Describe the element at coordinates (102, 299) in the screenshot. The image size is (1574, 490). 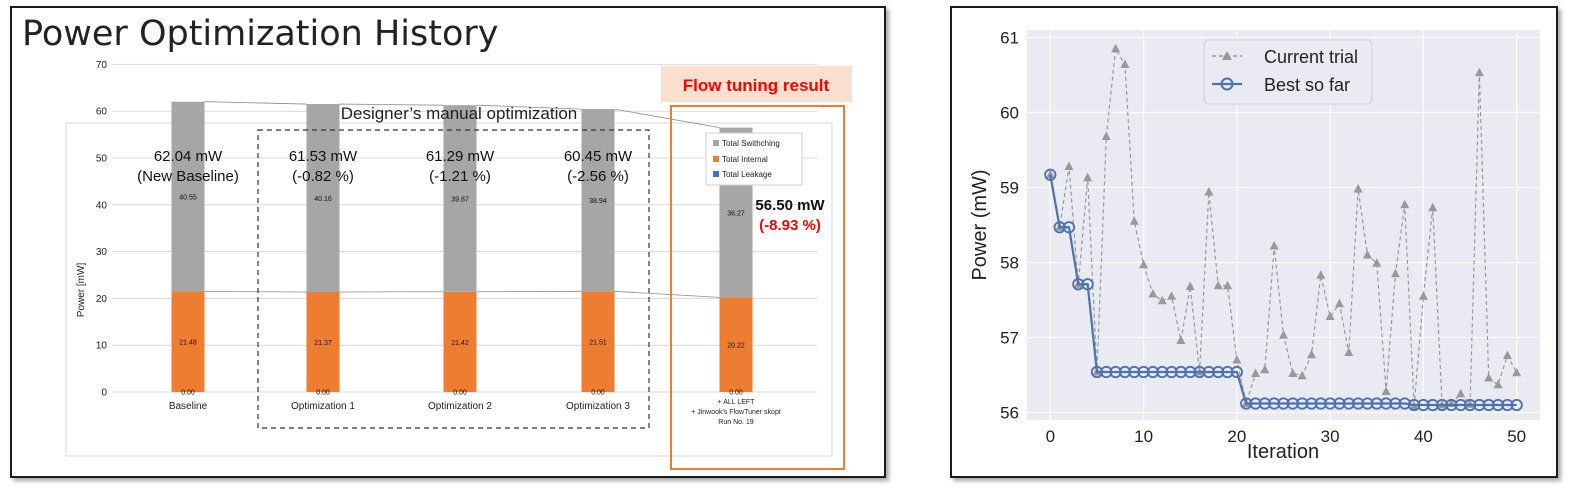
I see `y-tick-label: 20` at that location.